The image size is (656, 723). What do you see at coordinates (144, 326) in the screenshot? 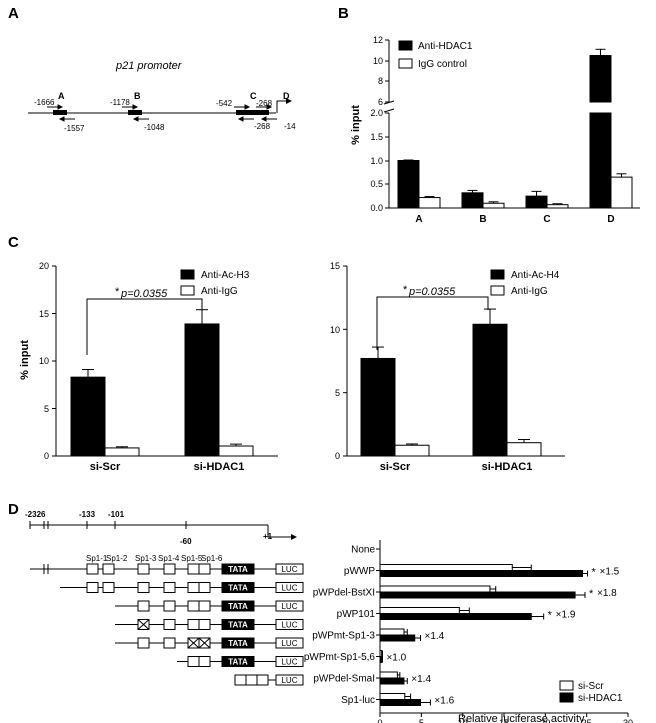
I see `significance-bracket-c1` at bounding box center [144, 326].